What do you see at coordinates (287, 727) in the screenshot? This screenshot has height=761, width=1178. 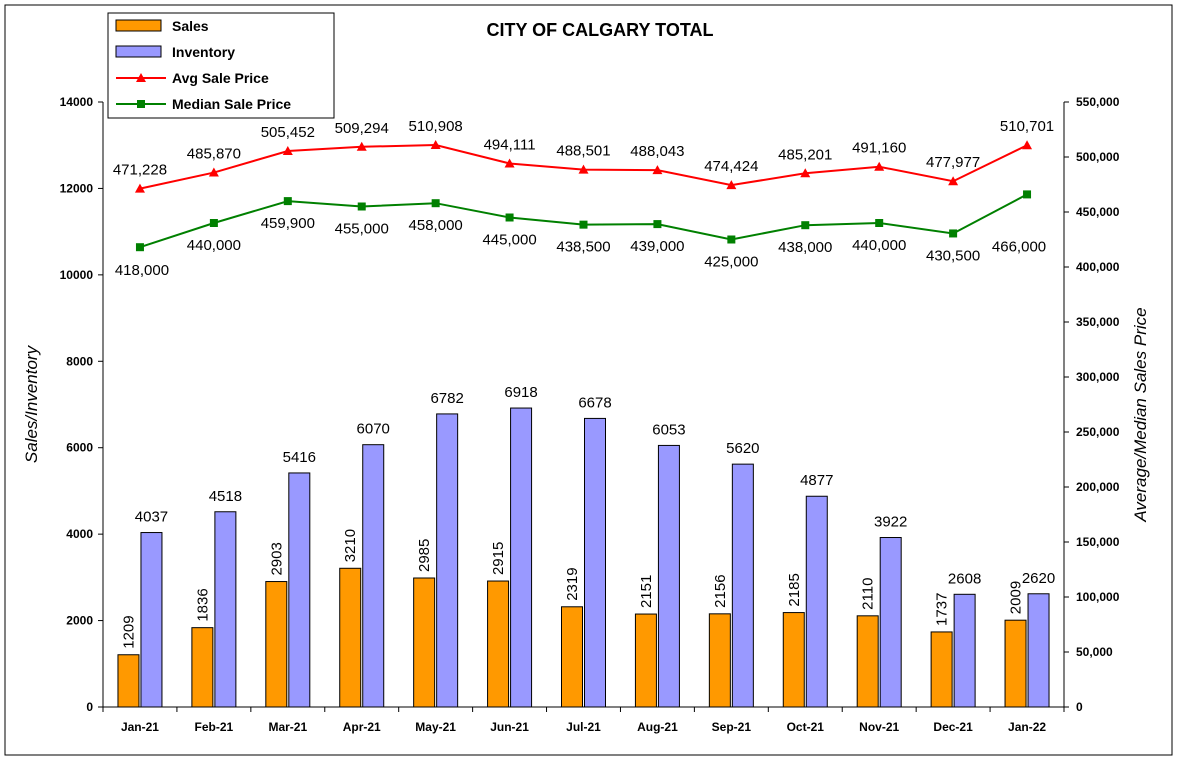 I see `x-tick-label: Mar-21` at bounding box center [287, 727].